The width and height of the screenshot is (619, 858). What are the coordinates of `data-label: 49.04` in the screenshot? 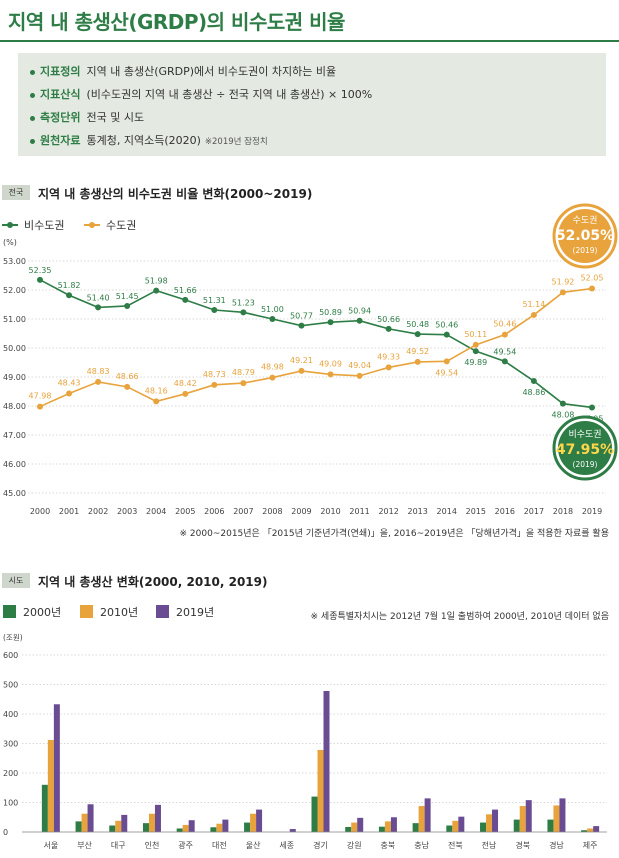 It's located at (359, 365).